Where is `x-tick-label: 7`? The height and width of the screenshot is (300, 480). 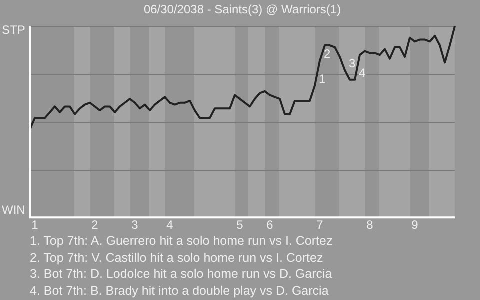 x-tick-label: 7 is located at coordinates (320, 225).